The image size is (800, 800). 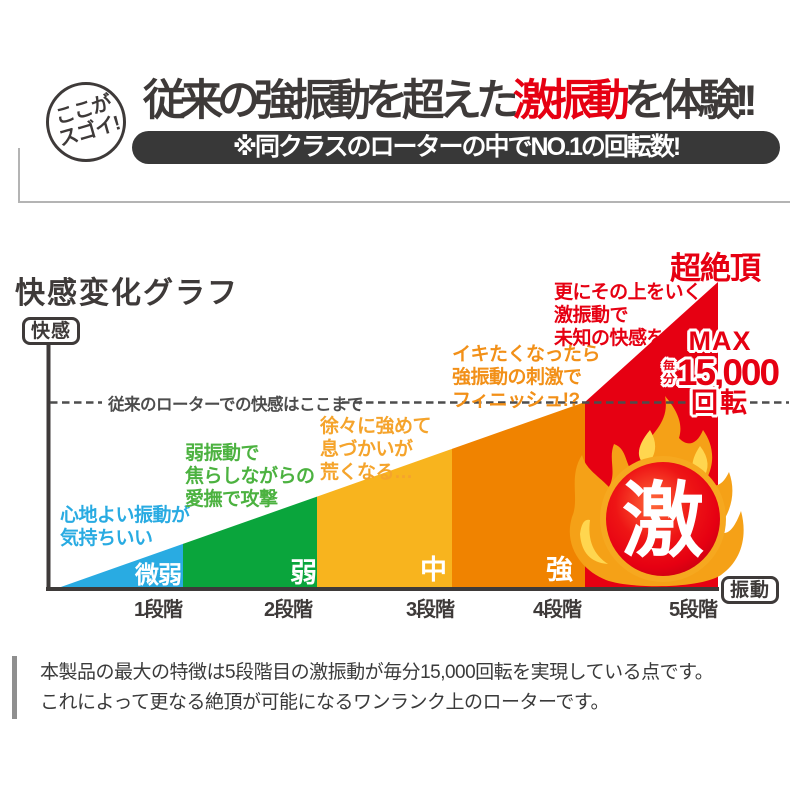 I want to click on chart-title: 快感変化グラフ, so click(x=127, y=293).